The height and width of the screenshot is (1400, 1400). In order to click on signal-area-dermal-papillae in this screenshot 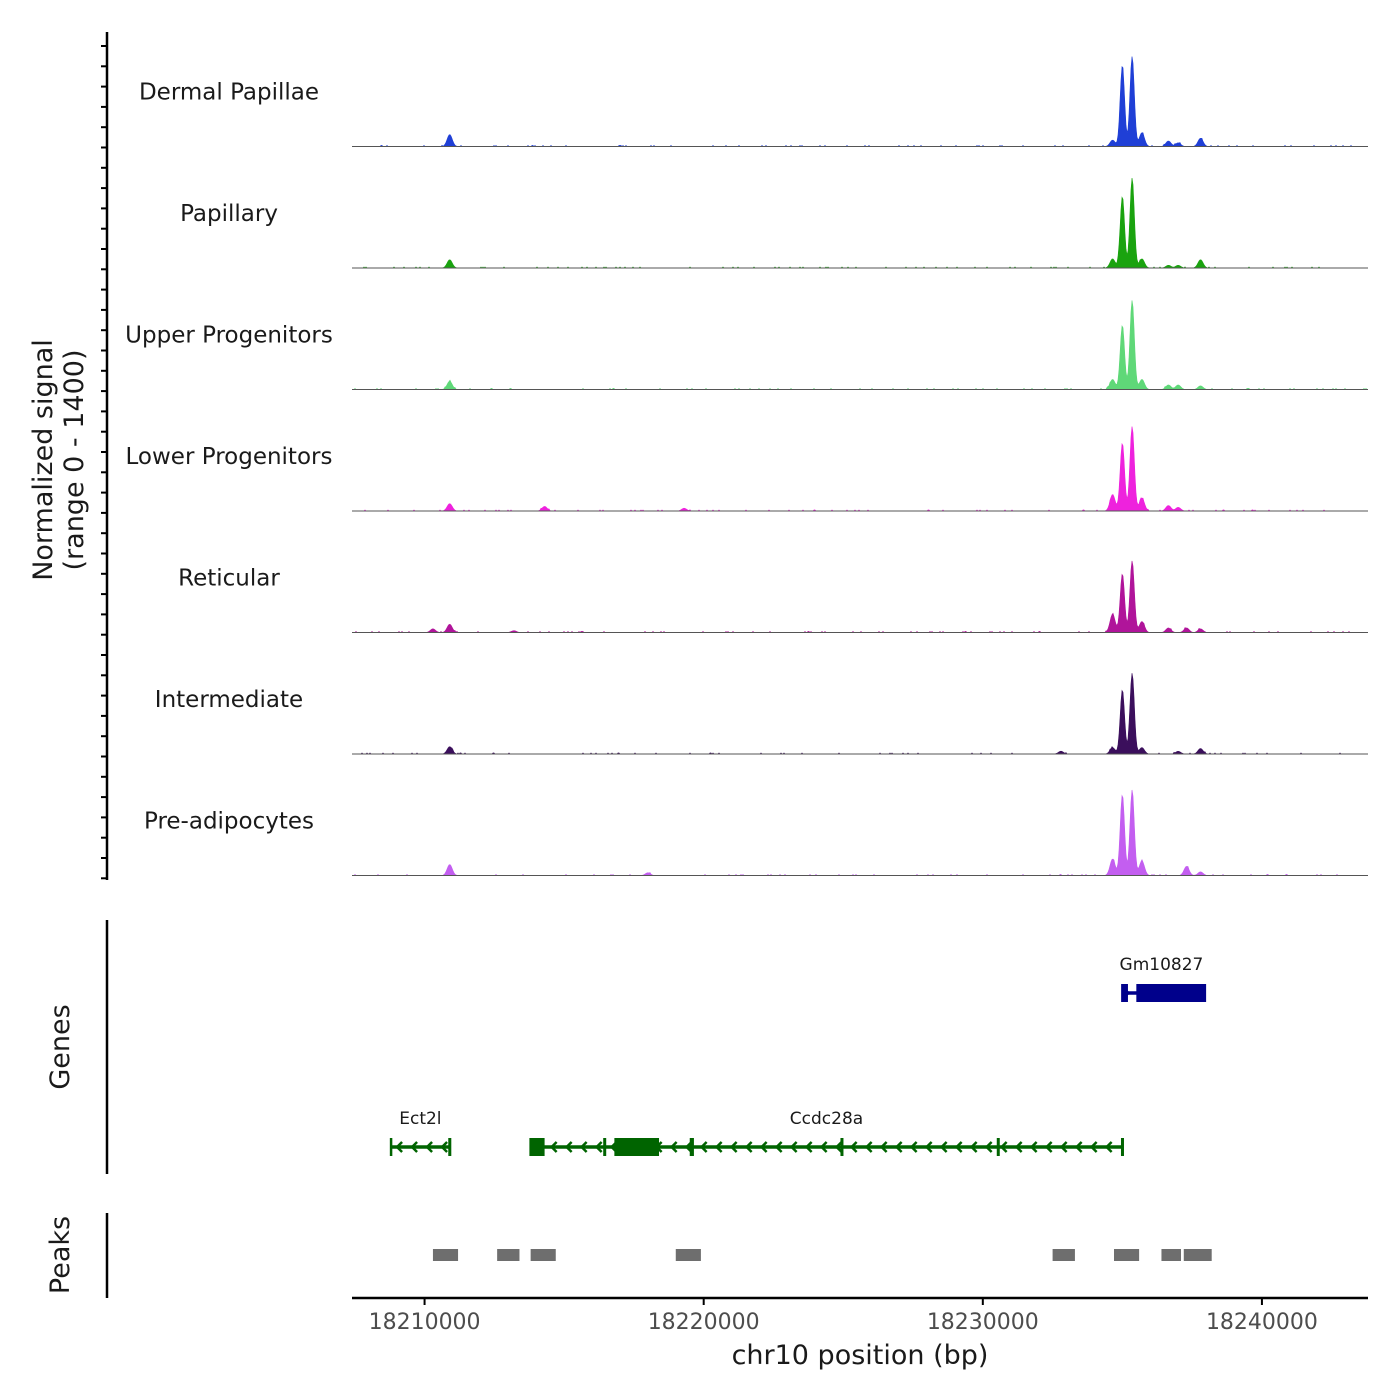, I will do `click(860, 101)`.